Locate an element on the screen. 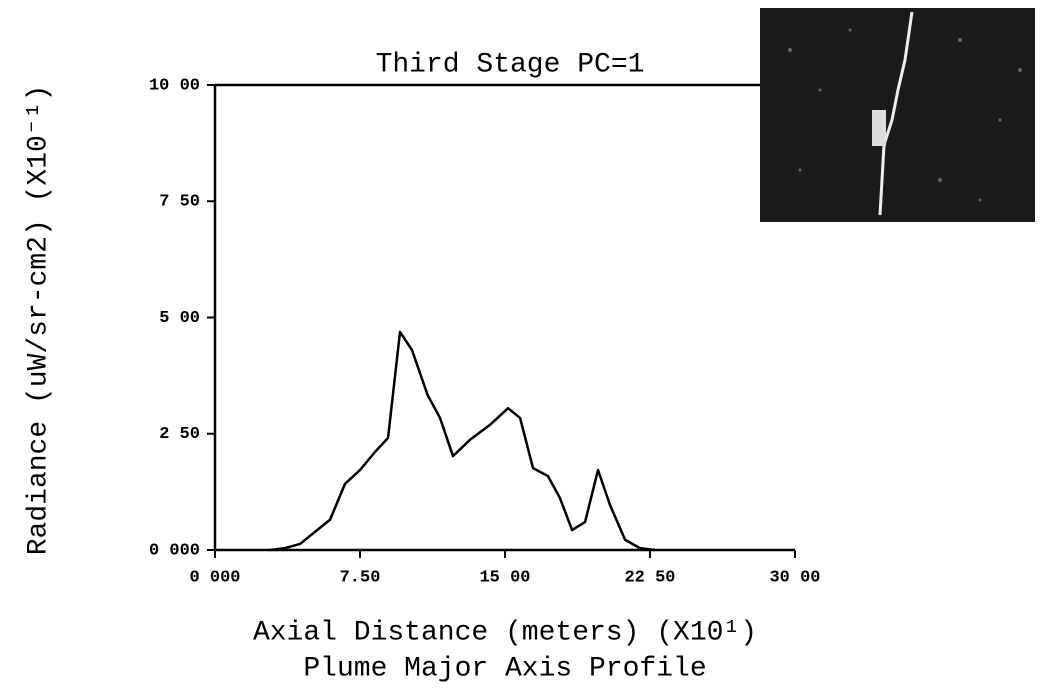  x-tick-label: 22 50 is located at coordinates (649, 577).